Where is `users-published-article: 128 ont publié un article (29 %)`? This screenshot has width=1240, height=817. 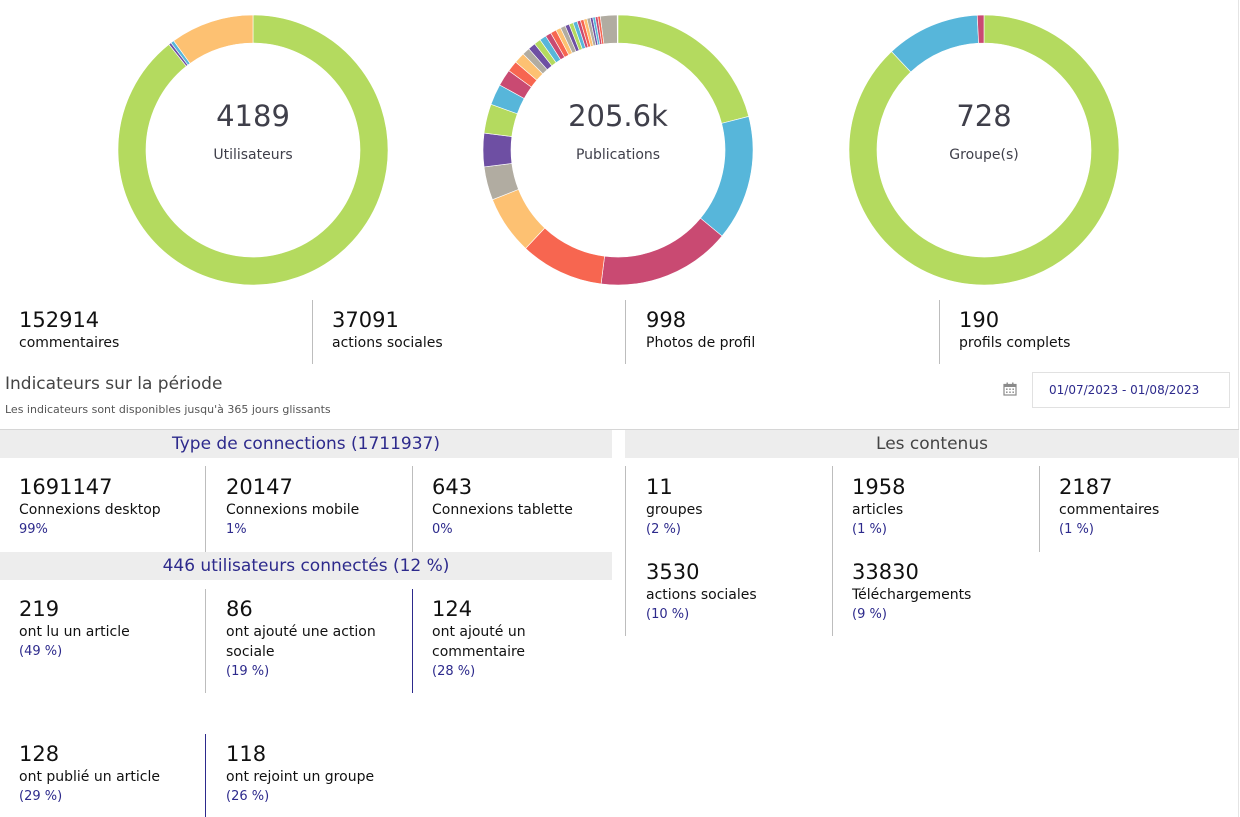
users-published-article: 128 ont publié un article (29 %) is located at coordinates (106, 774).